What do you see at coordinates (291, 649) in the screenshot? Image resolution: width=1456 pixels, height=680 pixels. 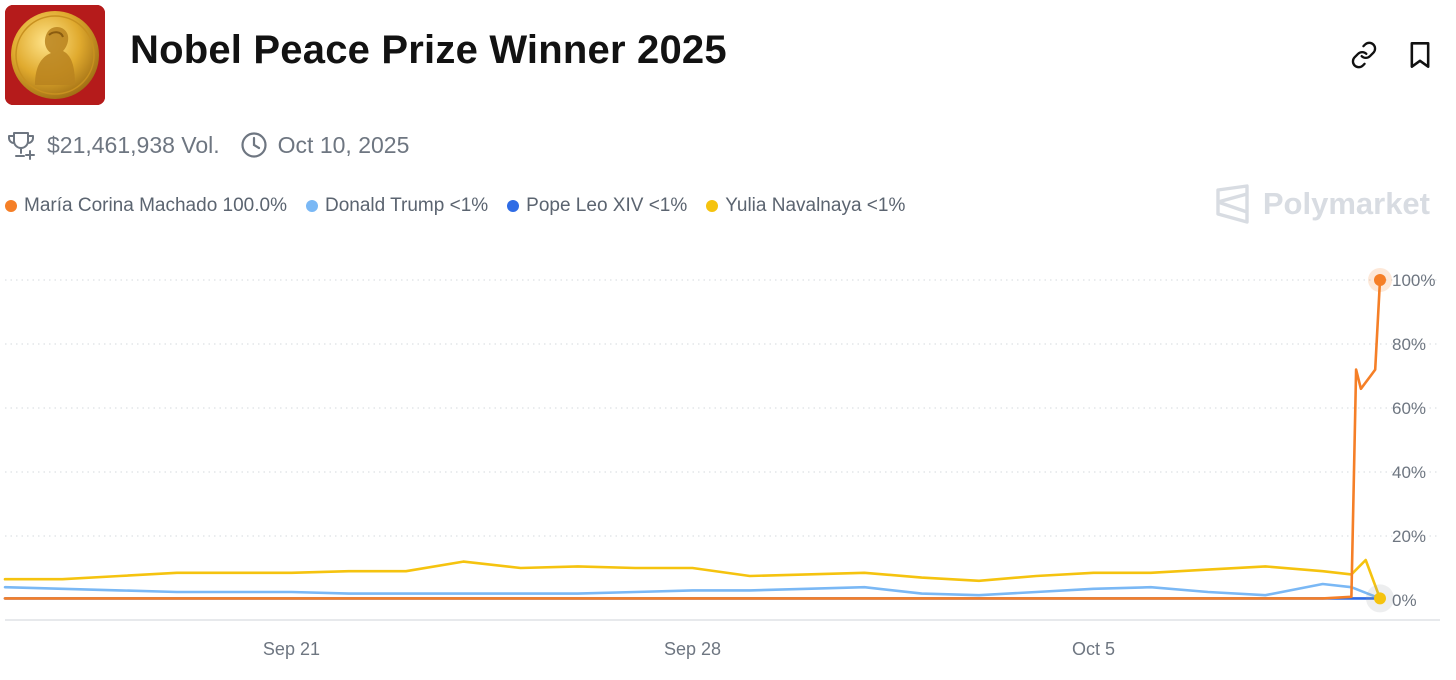 I see `x-tick-label: Sep 21` at bounding box center [291, 649].